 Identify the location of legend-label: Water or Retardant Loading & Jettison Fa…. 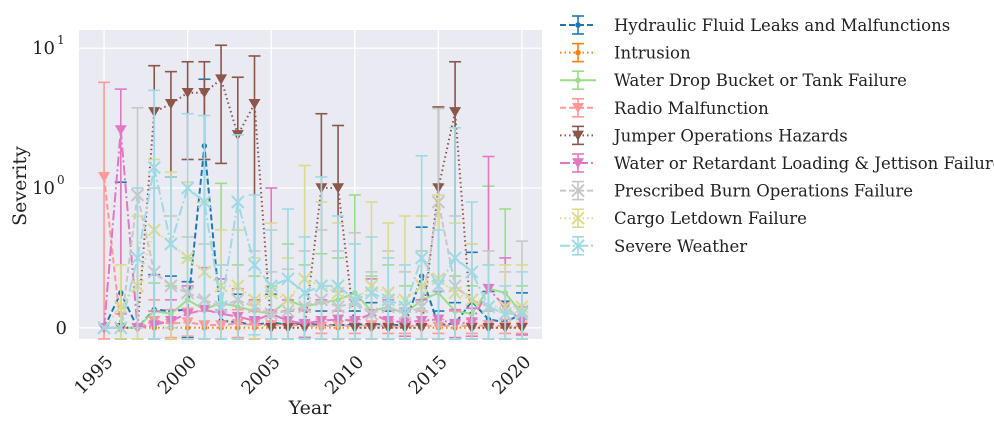
(804, 163).